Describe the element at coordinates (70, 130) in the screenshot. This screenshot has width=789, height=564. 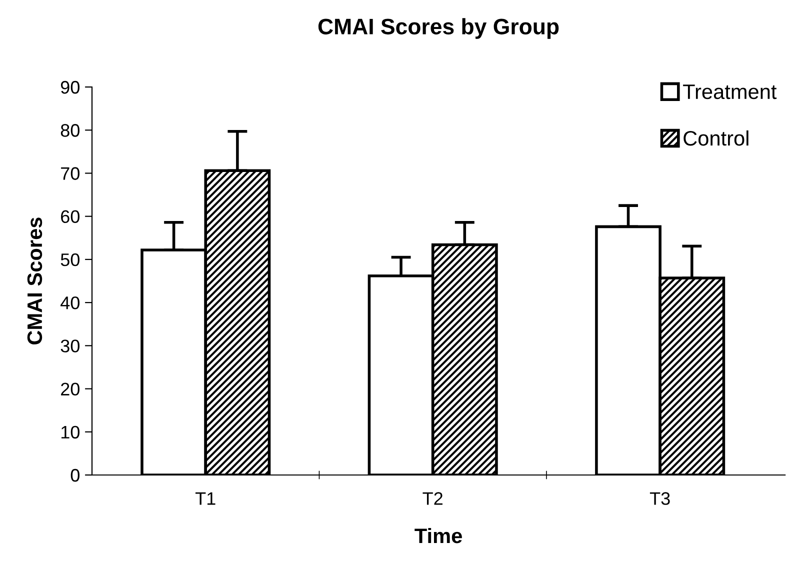
I see `y-tick-label: 80` at that location.